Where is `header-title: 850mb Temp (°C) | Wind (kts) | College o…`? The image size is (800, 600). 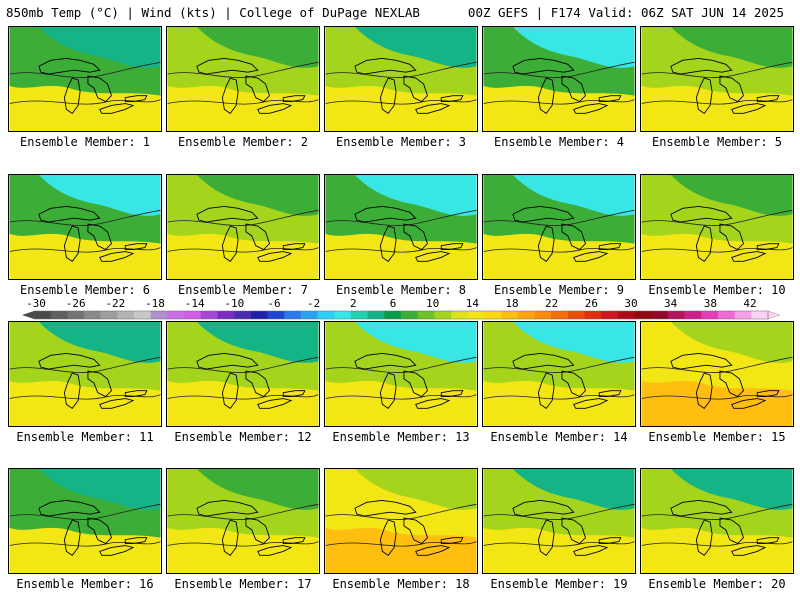
header-title: 850mb Temp (°C) | Wind (kts) | College o… is located at coordinates (213, 12).